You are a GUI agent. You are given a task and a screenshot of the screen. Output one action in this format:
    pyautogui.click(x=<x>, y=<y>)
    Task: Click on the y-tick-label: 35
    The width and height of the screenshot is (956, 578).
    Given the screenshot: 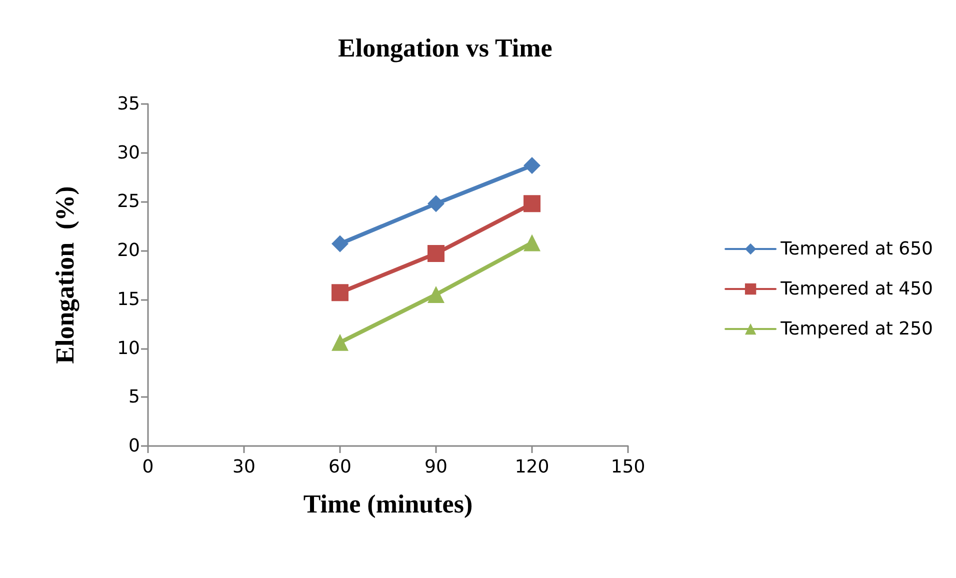 What is the action you would take?
    pyautogui.click(x=128, y=104)
    